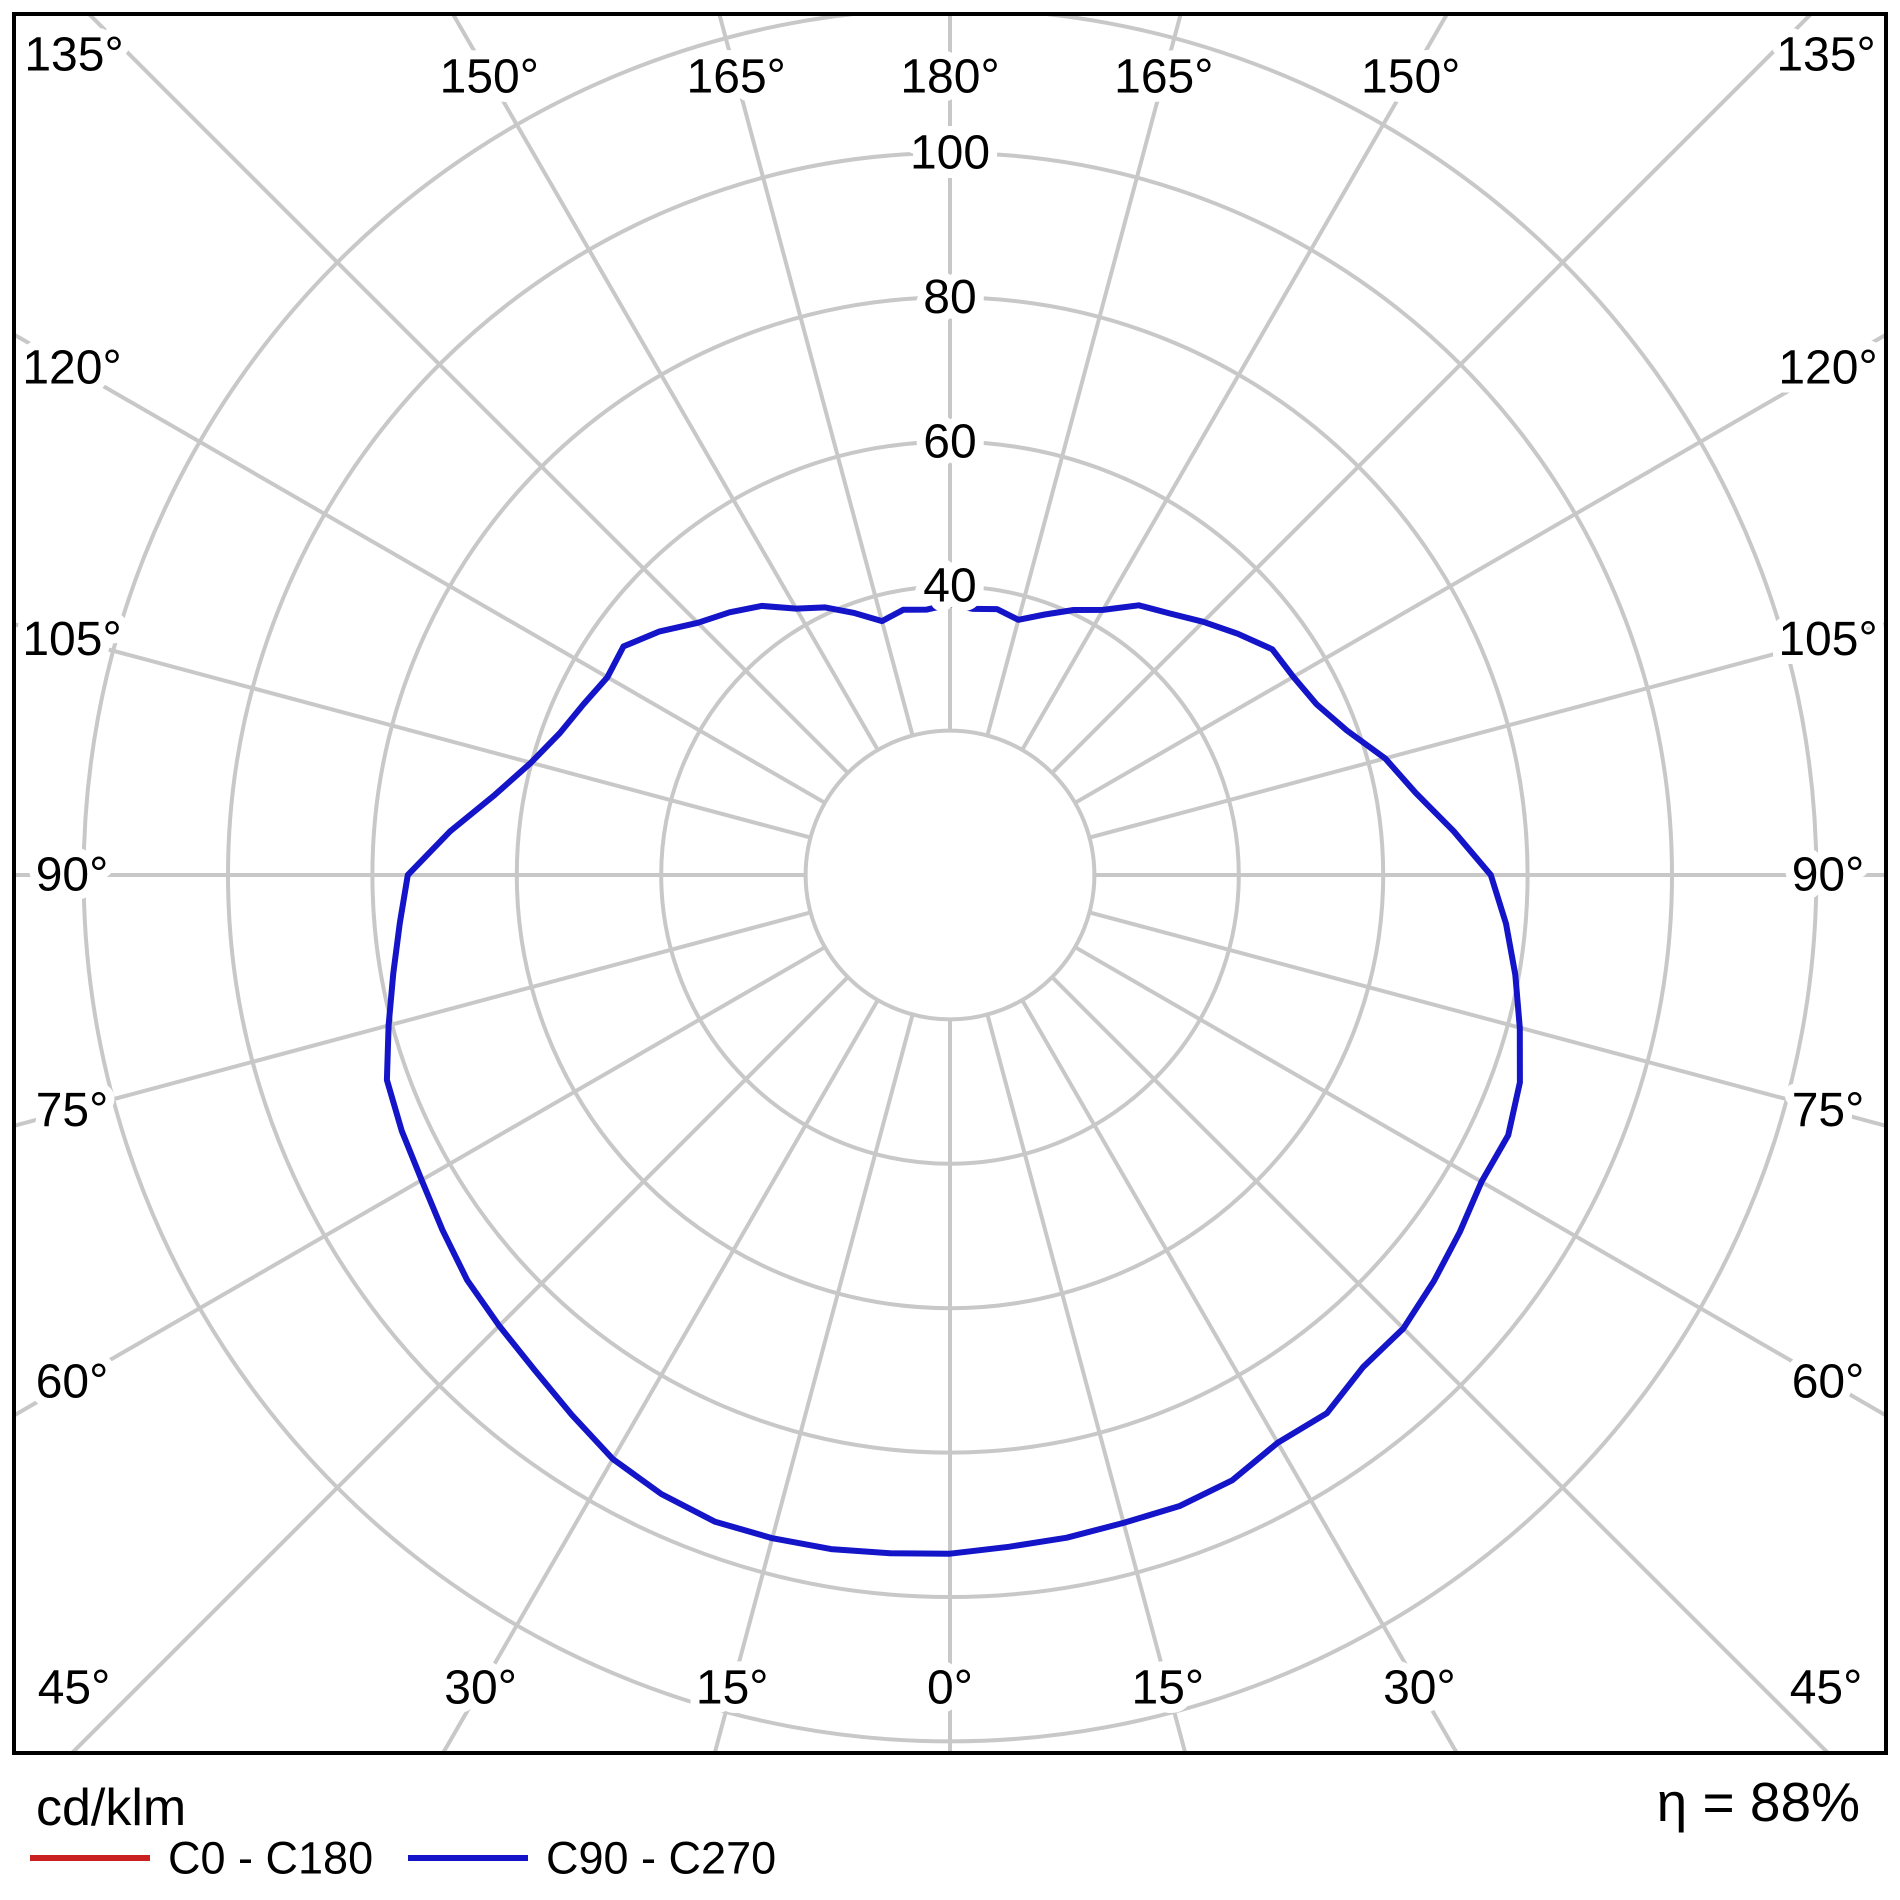 This screenshot has height=1900, width=1900. I want to click on angle-label-135-r: 135°, so click(1825, 55).